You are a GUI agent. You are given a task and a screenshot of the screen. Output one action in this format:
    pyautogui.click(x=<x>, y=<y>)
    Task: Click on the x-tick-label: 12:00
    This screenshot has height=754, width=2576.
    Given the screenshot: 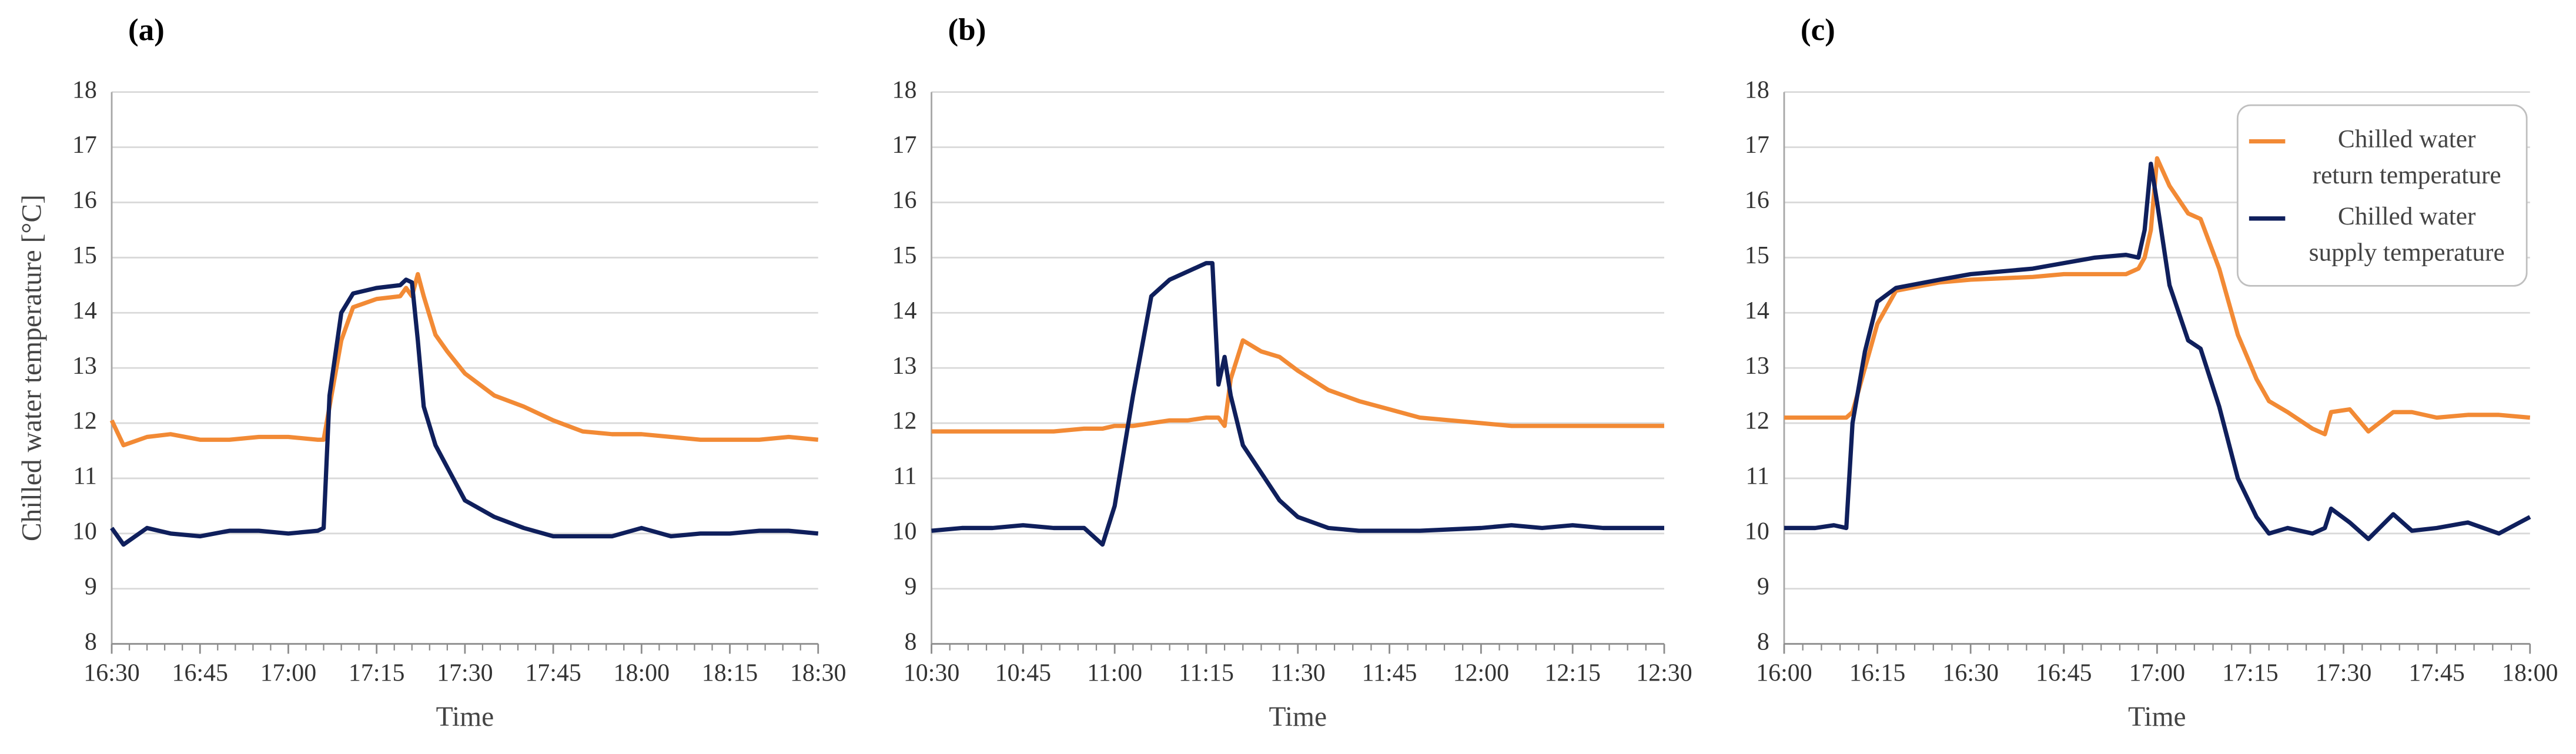 What is the action you would take?
    pyautogui.click(x=1481, y=672)
    